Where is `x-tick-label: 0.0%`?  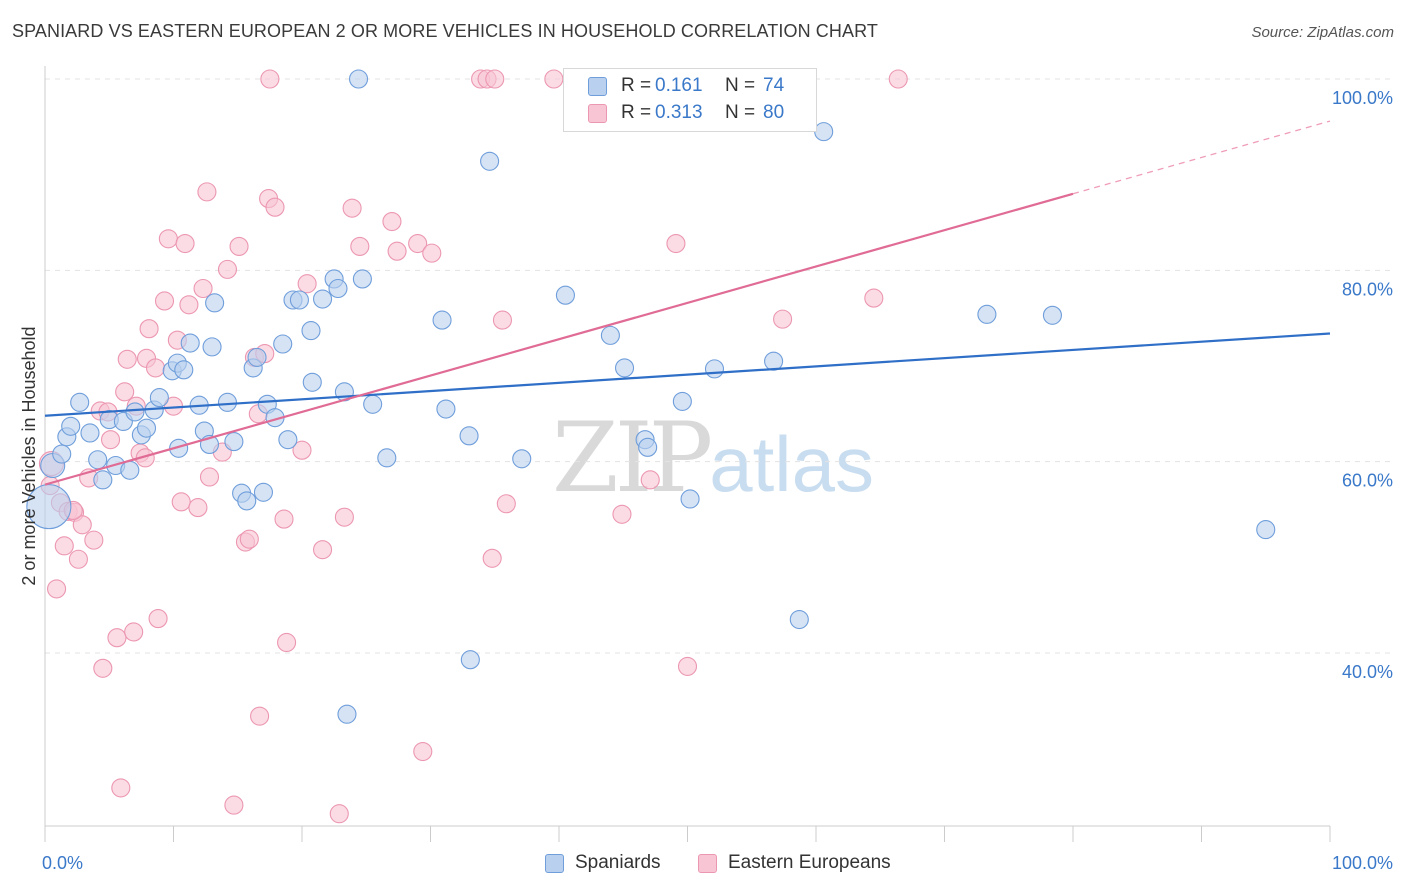
x-tick-label: 0.0% is located at coordinates (62, 863).